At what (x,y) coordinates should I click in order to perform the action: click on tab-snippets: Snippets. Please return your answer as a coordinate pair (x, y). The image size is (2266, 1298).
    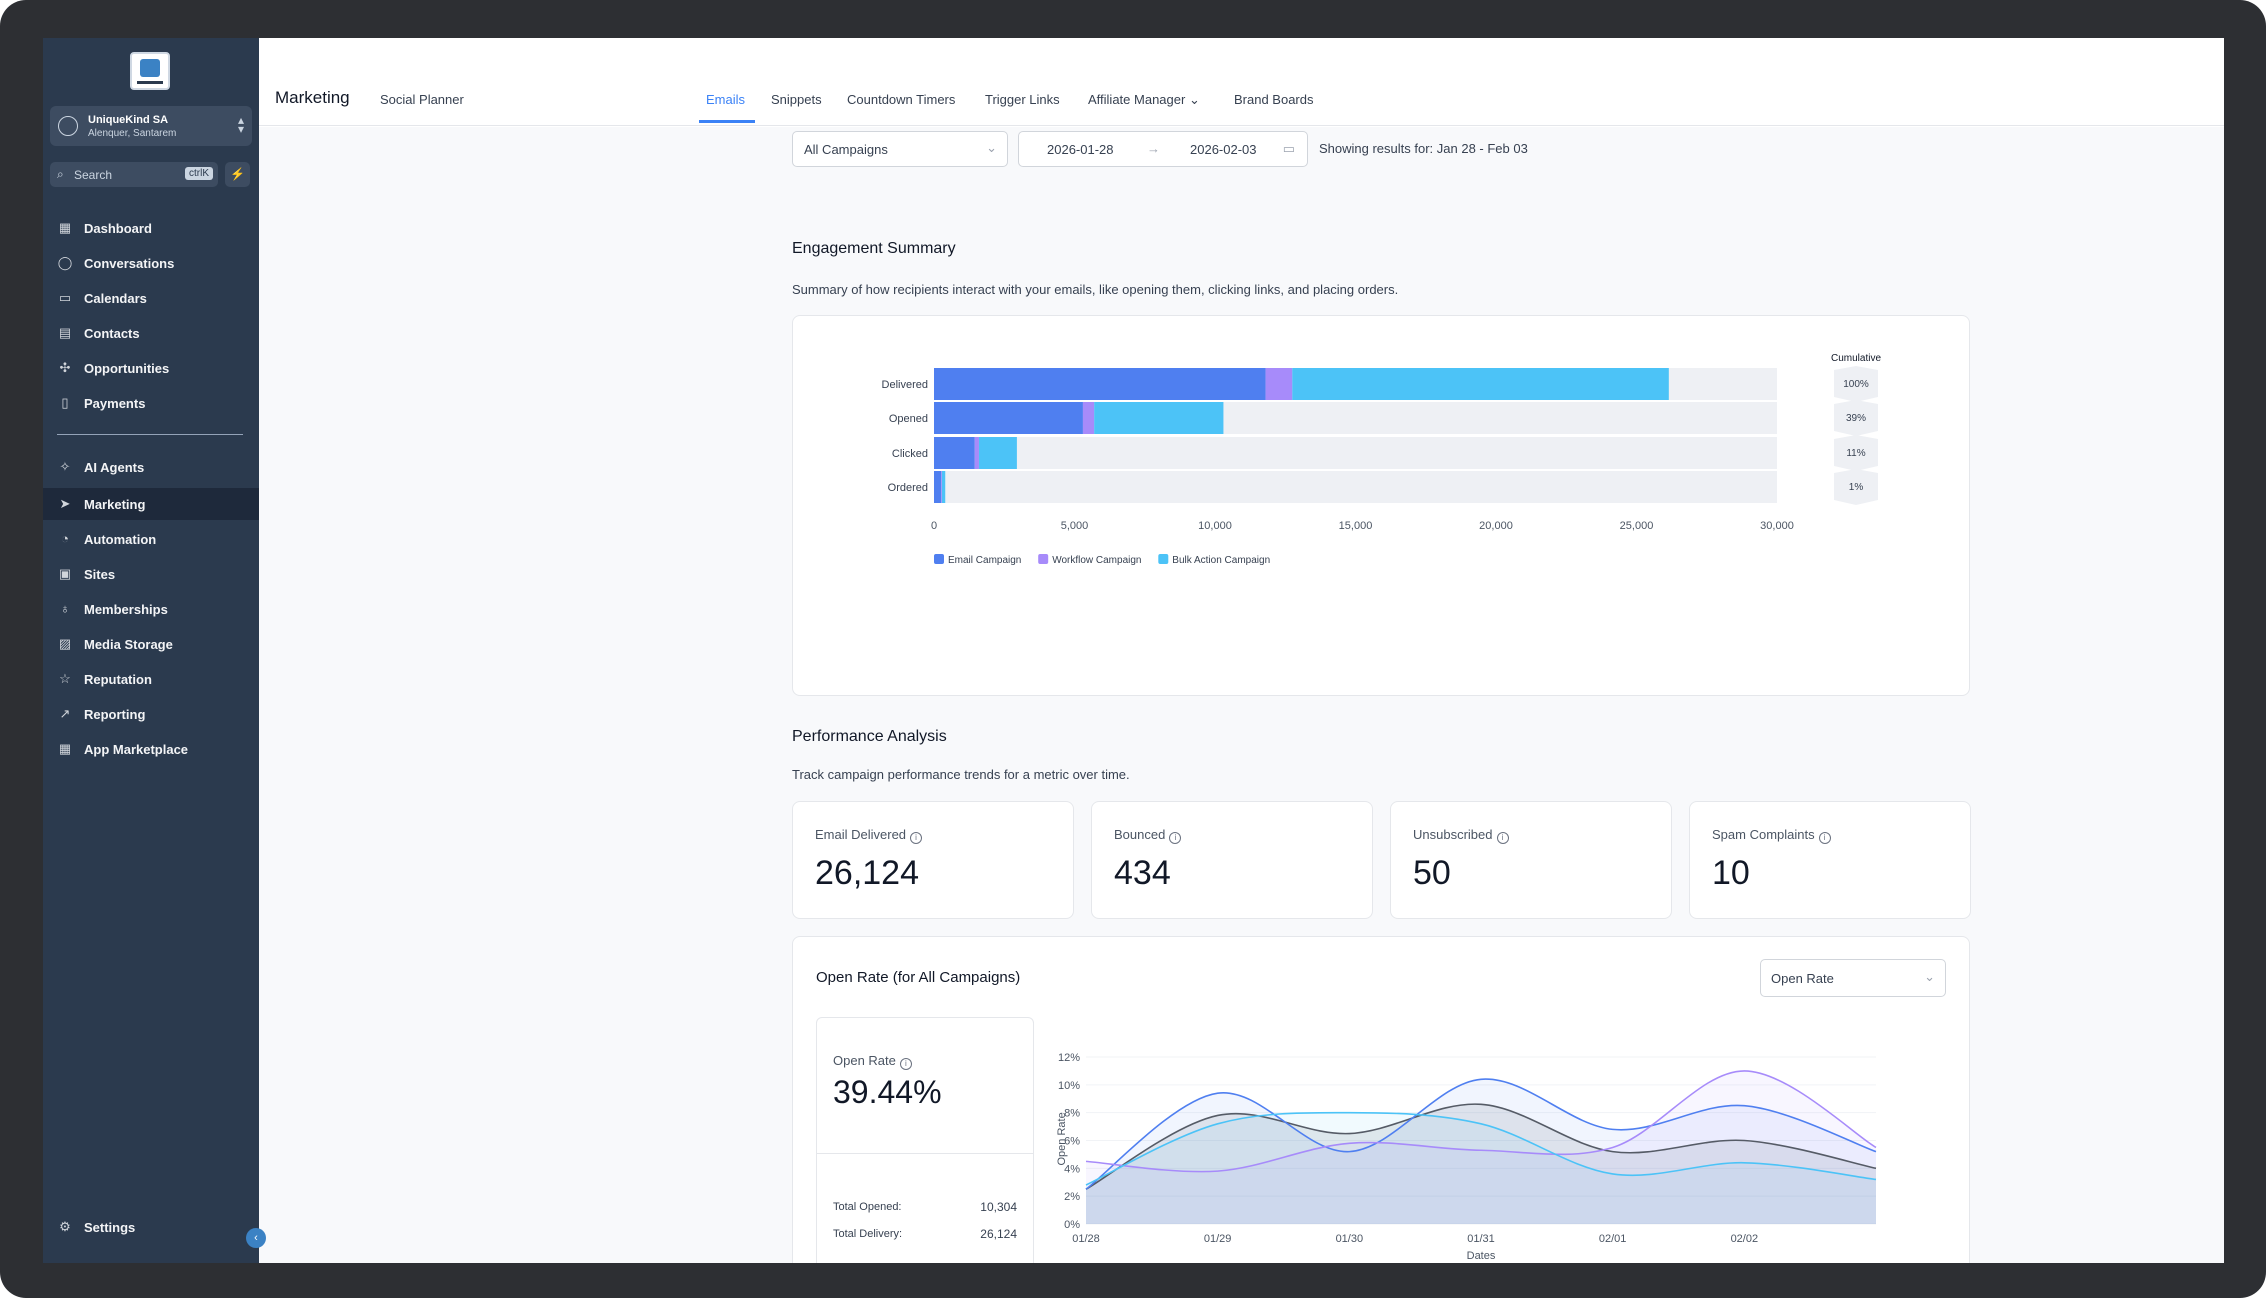
    Looking at the image, I should click on (796, 99).